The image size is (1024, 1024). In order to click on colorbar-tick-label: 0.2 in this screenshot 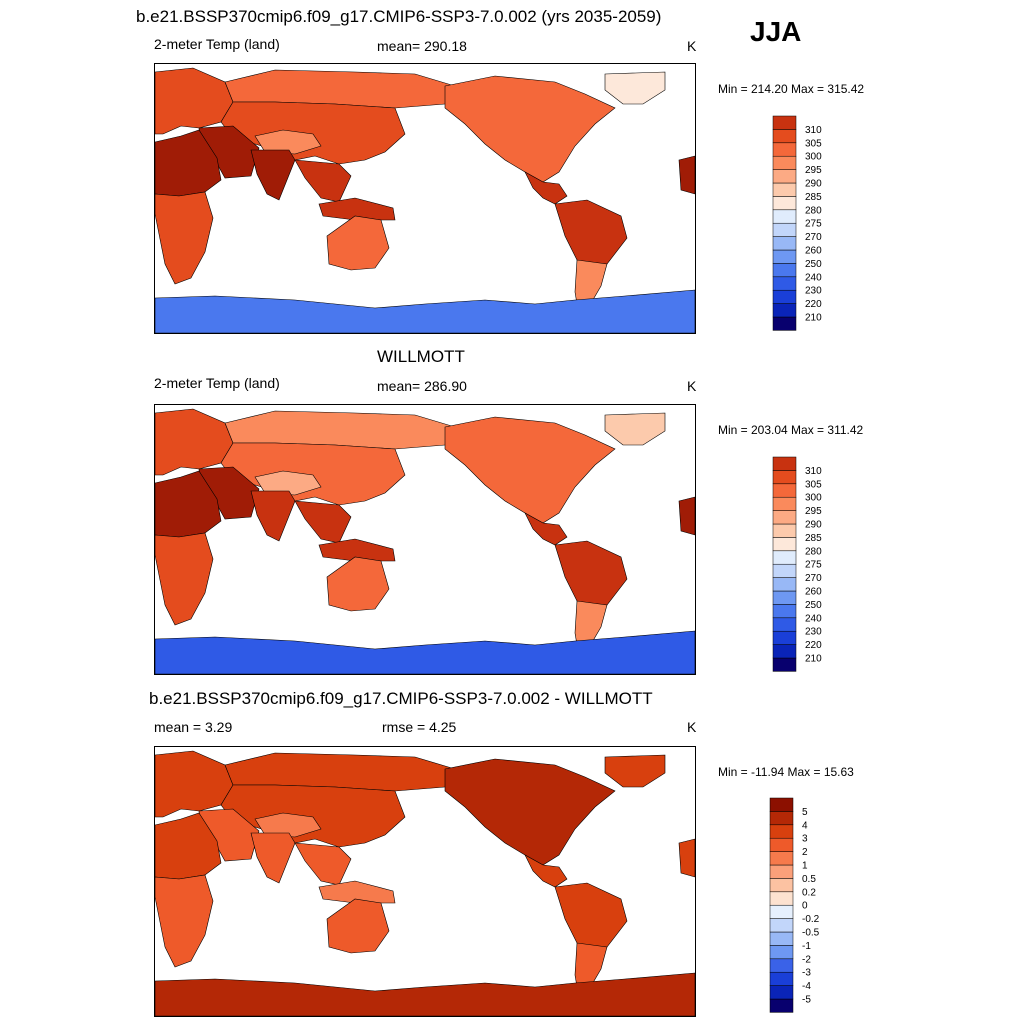, I will do `click(809, 892)`.